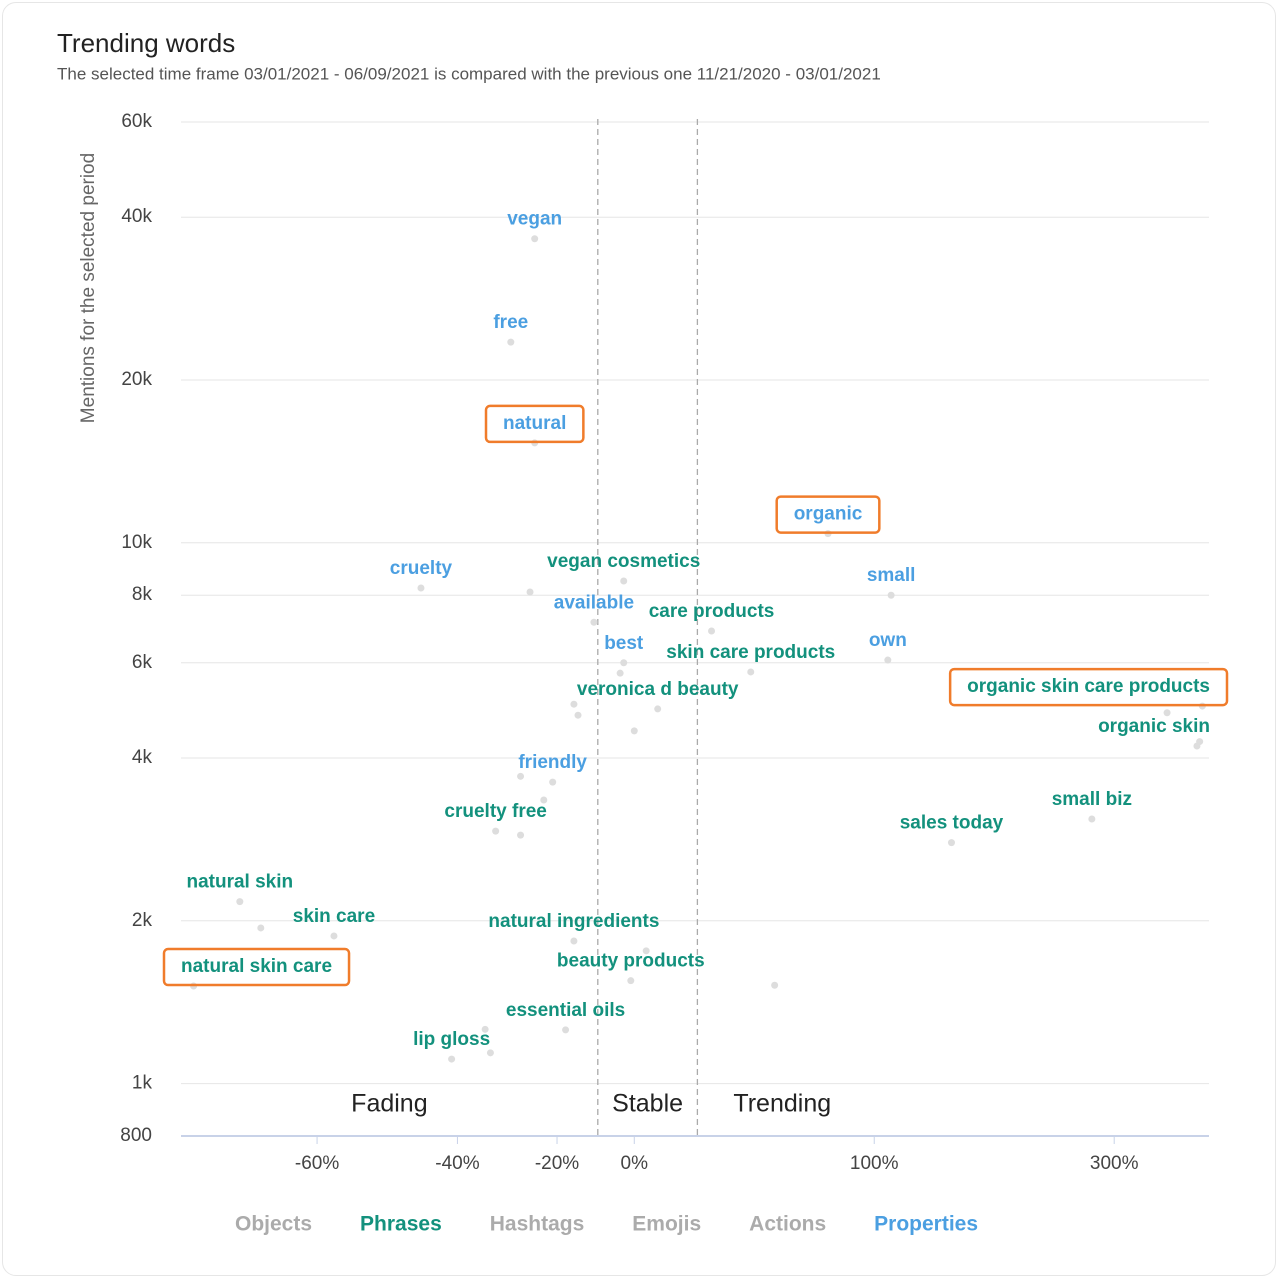 Image resolution: width=1280 pixels, height=1280 pixels. I want to click on point-label: small, so click(891, 575).